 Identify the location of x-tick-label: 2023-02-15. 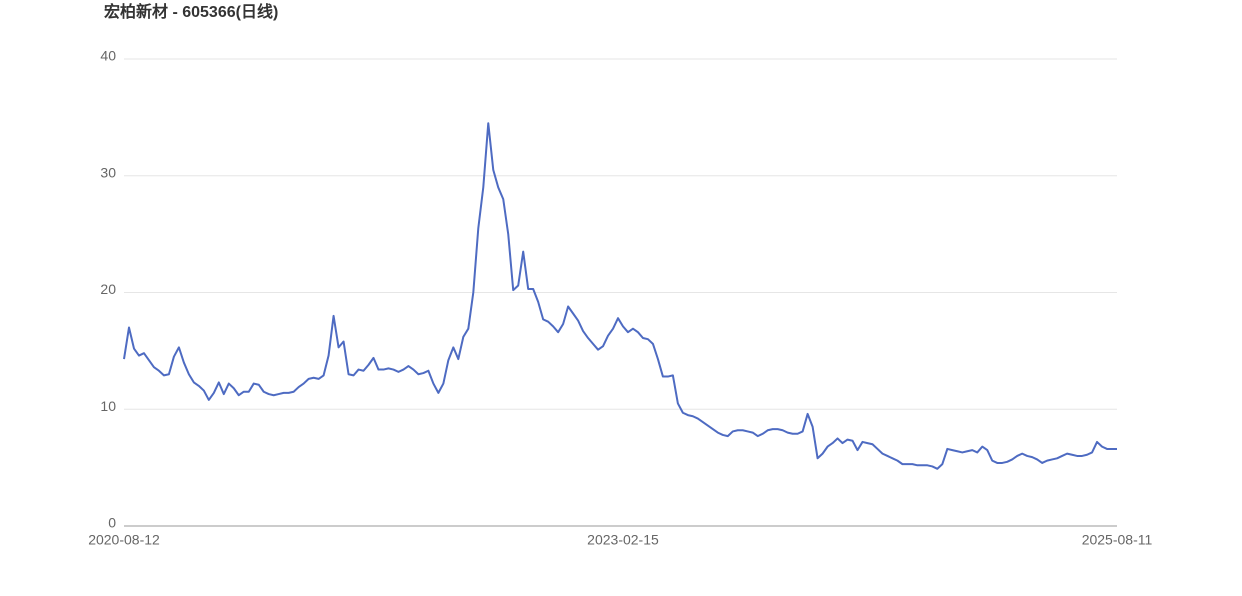
(623, 540).